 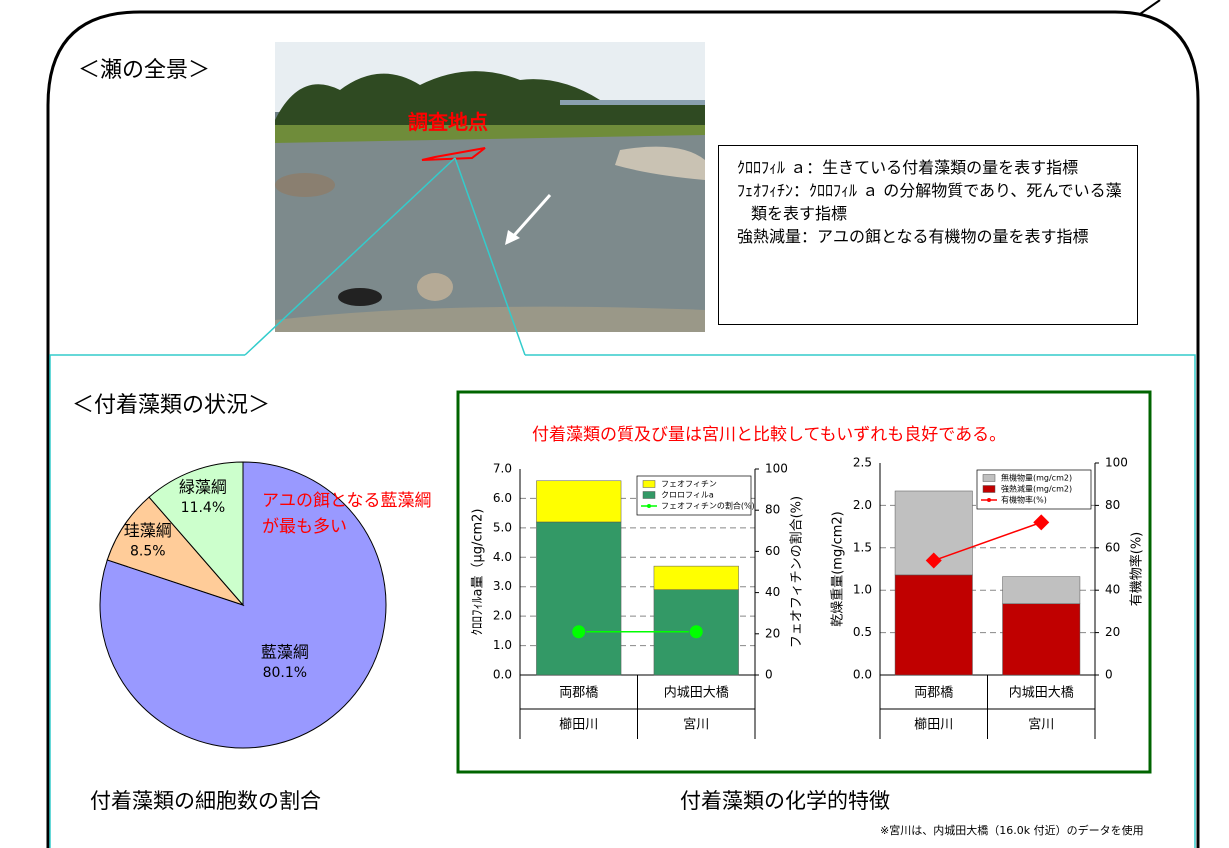 I want to click on slice-value: 80.1%, so click(x=285, y=673).